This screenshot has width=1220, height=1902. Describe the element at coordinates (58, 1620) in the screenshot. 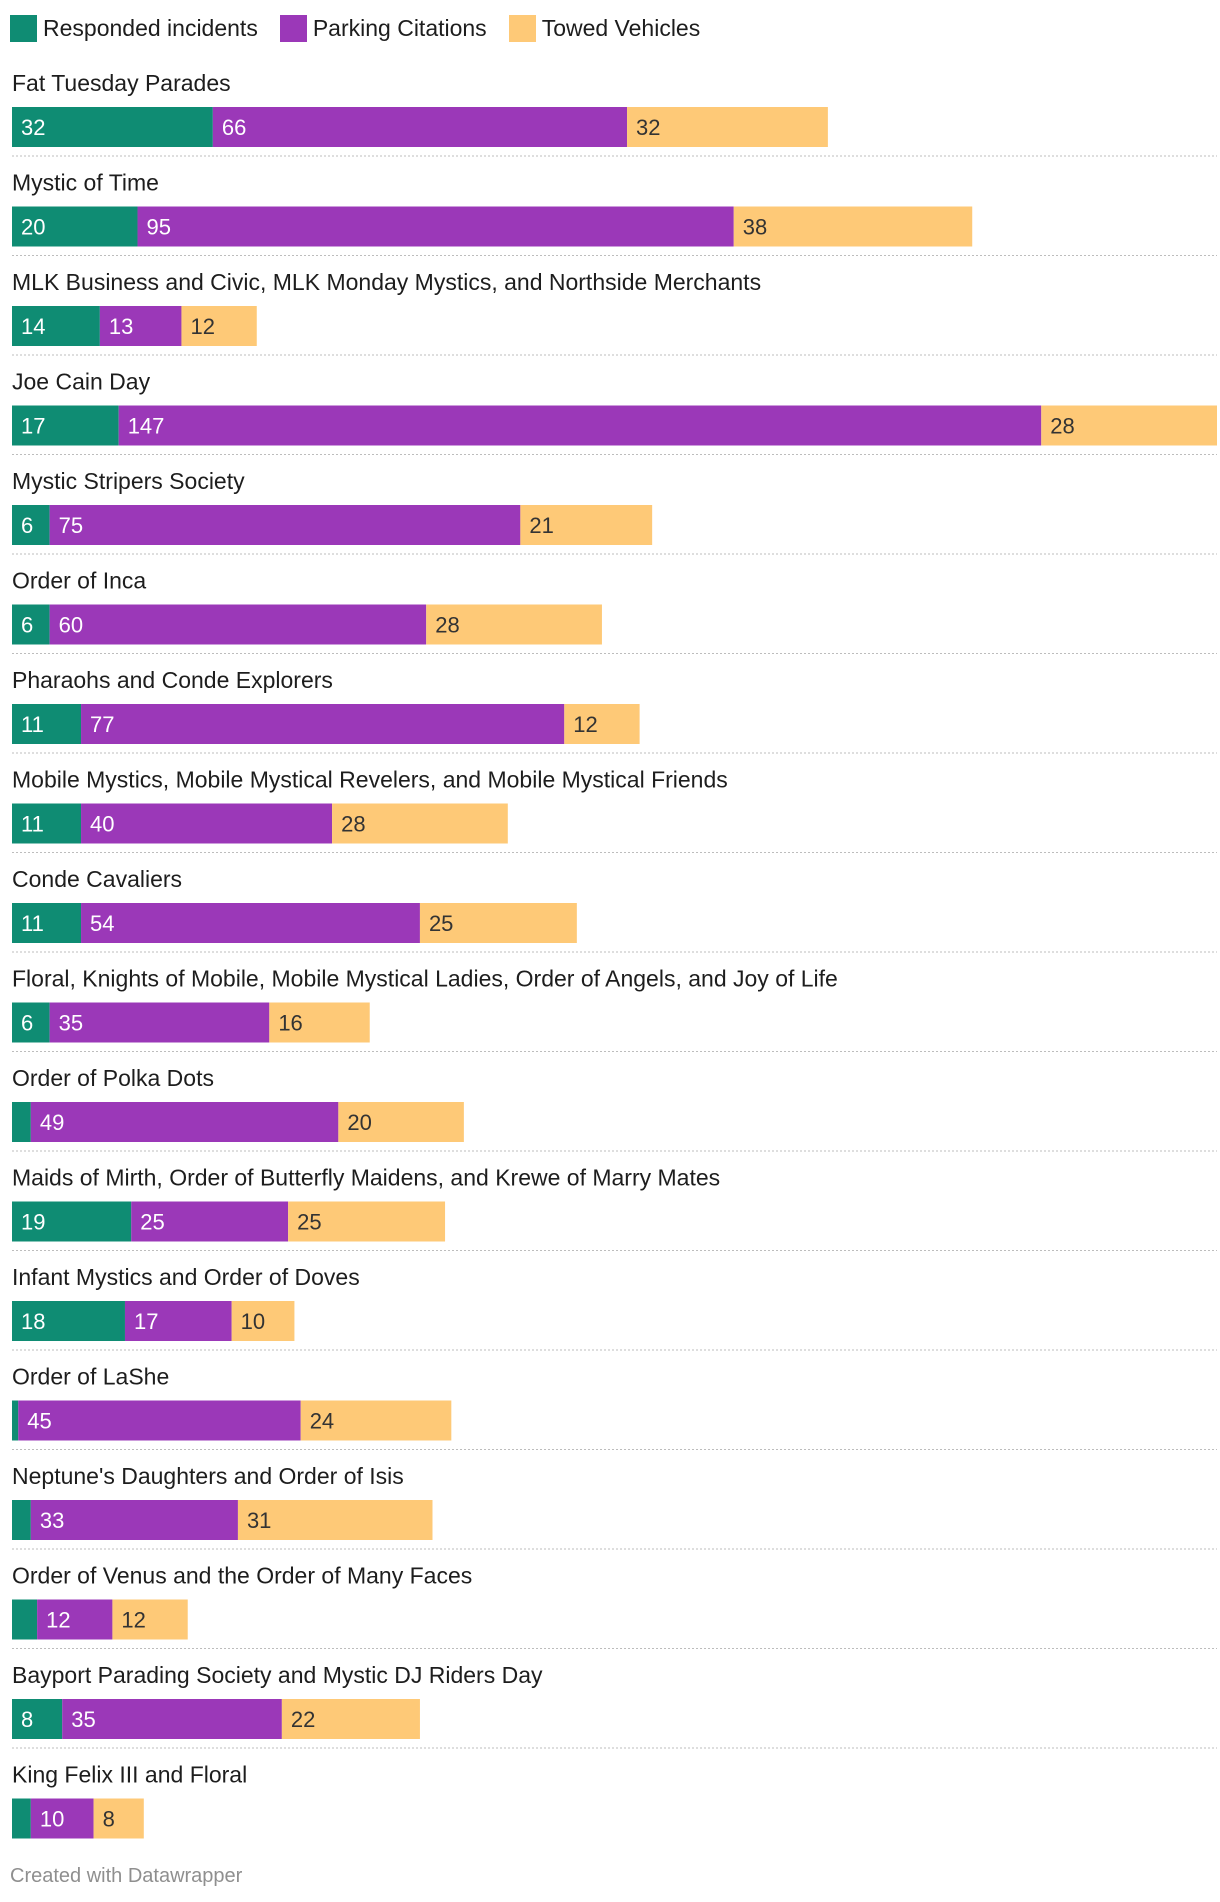

I see `value-label-parking-citations: 12` at that location.